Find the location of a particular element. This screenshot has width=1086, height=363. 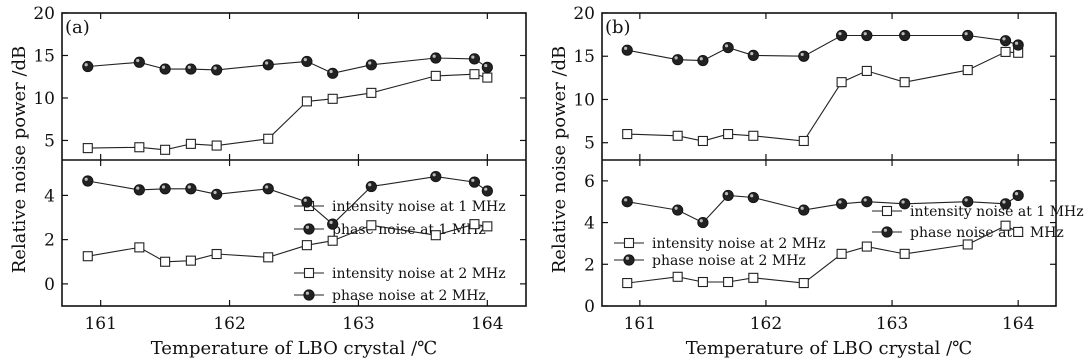

y-tick-label: 6 is located at coordinates (589, 182).